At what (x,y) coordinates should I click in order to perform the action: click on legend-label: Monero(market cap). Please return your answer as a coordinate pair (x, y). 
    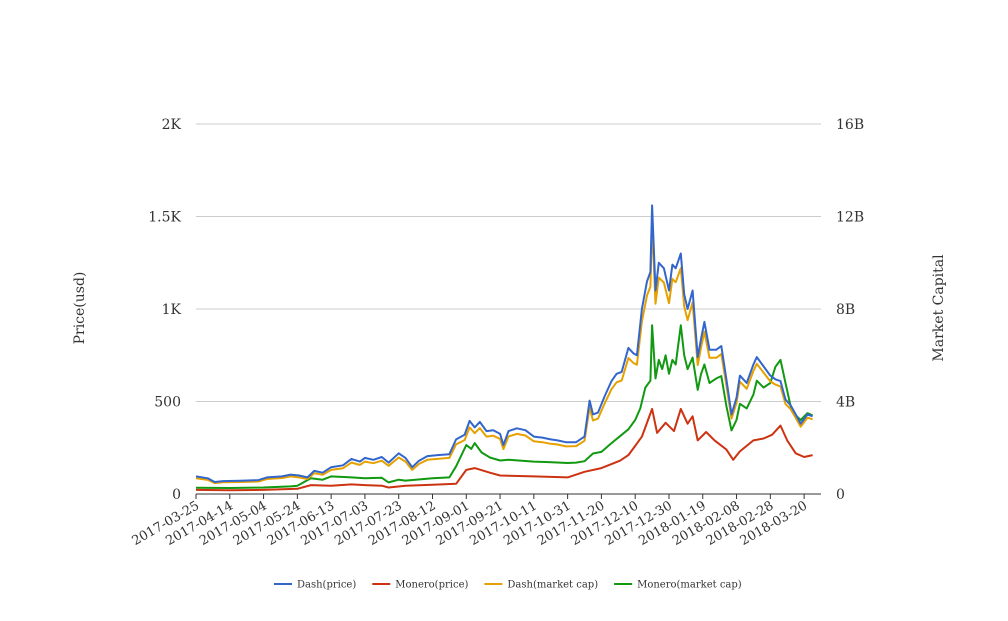
    Looking at the image, I should click on (689, 585).